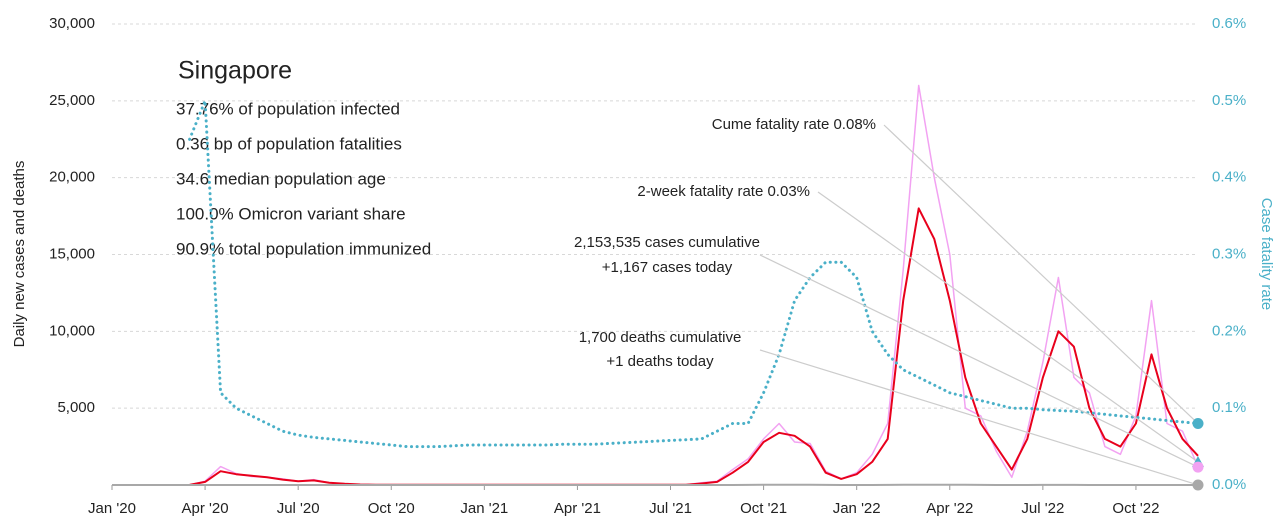 This screenshot has width=1284, height=523. I want to click on x-tick-label: Jan '22, so click(857, 508).